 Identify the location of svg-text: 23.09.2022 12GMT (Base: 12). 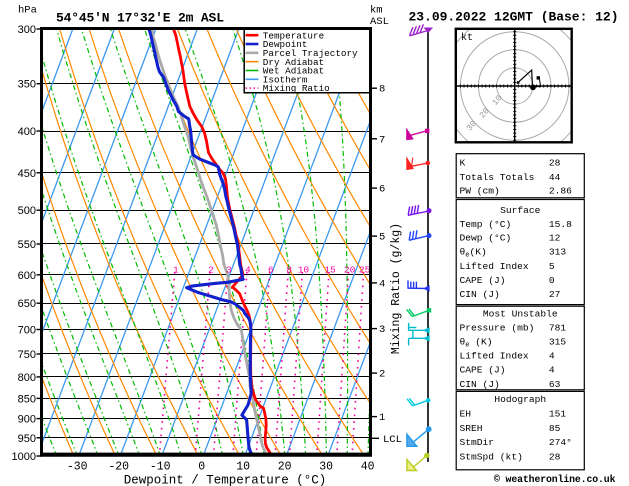
(514, 17).